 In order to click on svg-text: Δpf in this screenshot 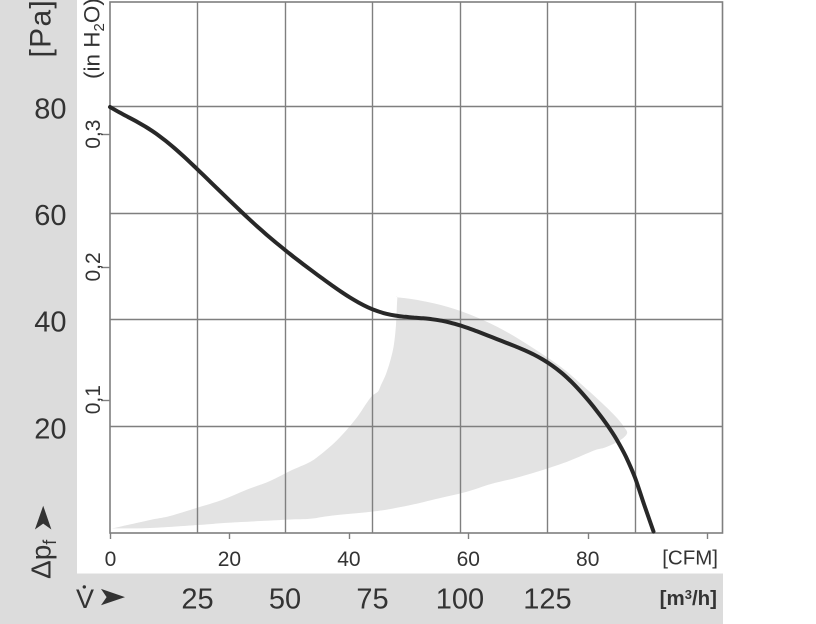, I will do `click(43, 559)`.